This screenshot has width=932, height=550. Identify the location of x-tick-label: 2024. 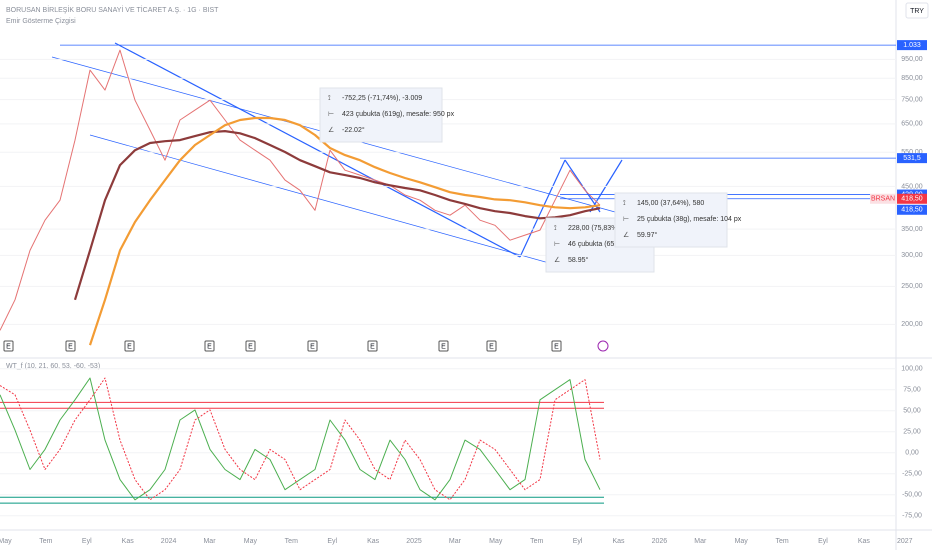
(169, 541).